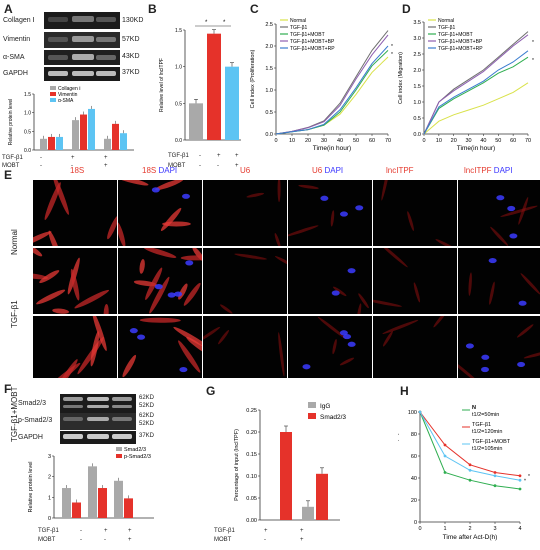 The image size is (540, 550). Describe the element at coordinates (269, 113) in the screenshot. I see `y-tick-label: 0.5` at that location.